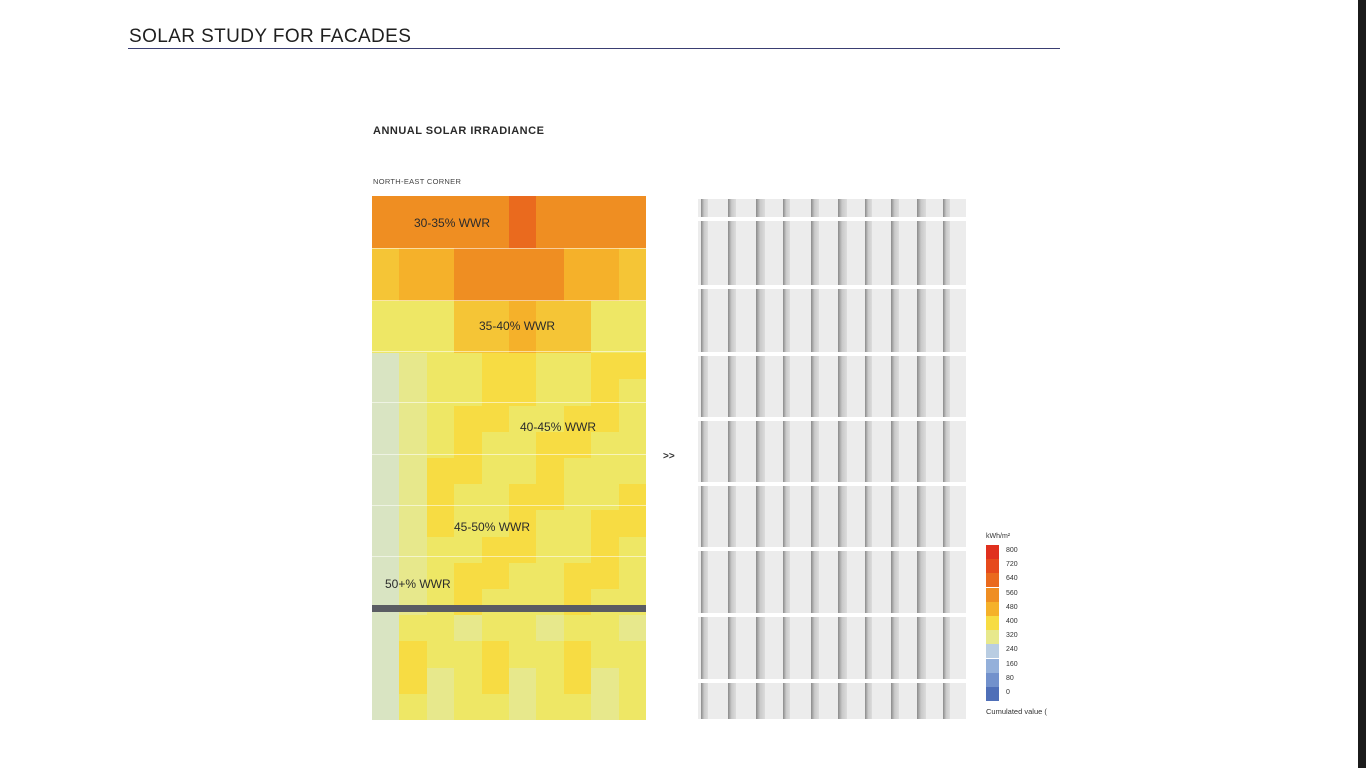 The width and height of the screenshot is (1366, 768). I want to click on page-title: SOLAR STUDY FOR FACADES, so click(270, 36).